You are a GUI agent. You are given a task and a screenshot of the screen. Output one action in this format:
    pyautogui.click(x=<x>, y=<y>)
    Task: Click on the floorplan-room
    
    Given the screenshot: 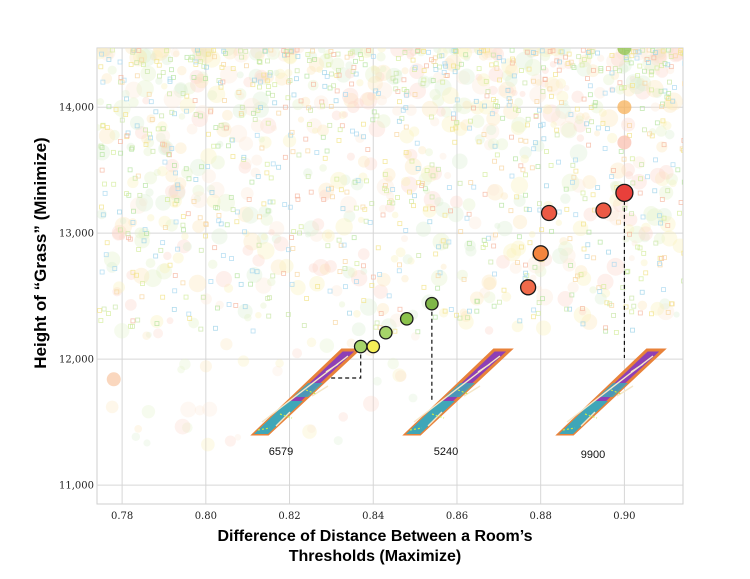 What is the action you would take?
    pyautogui.click(x=308, y=390)
    